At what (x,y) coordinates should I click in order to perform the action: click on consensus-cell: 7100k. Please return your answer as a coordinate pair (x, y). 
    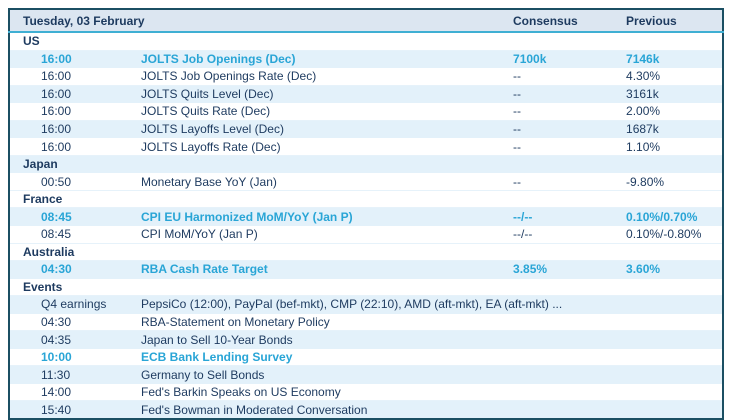
    Looking at the image, I should click on (570, 59).